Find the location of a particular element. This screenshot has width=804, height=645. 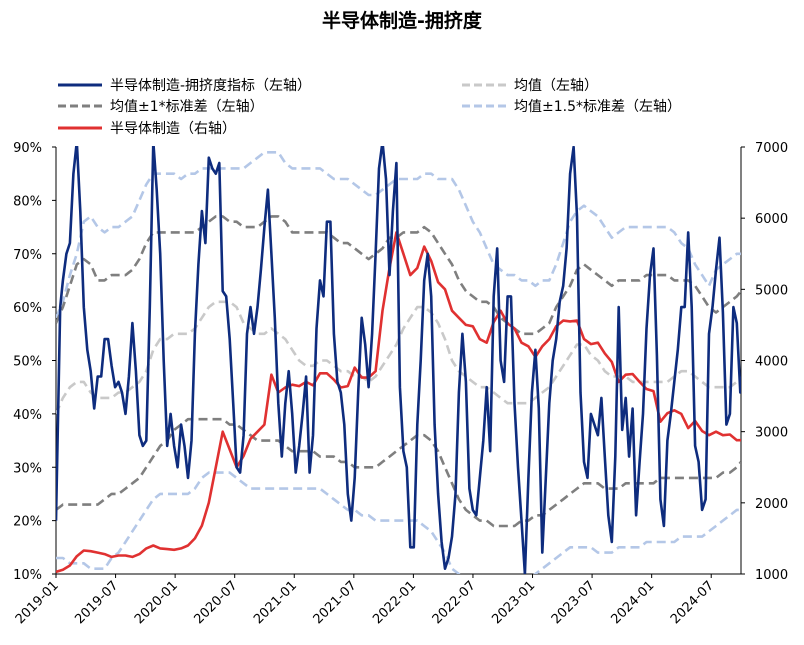

legend-label: 均值（左轴） is located at coordinates (556, 86).